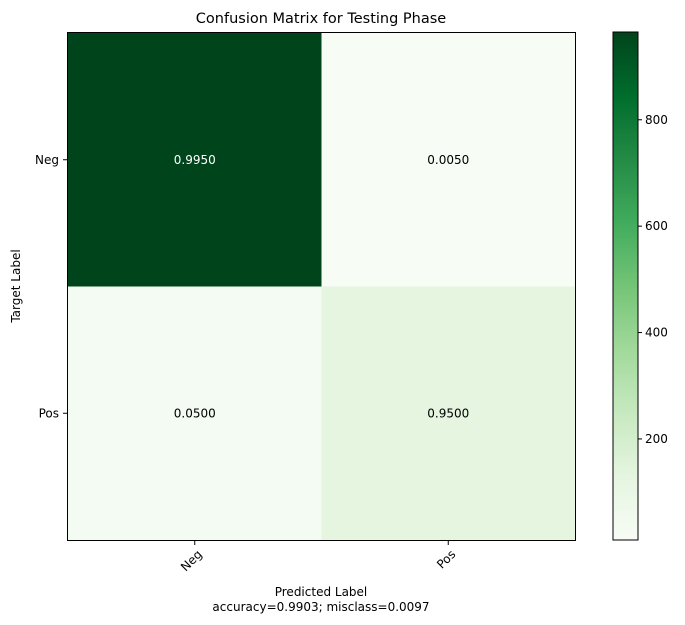  Describe the element at coordinates (446, 559) in the screenshot. I see `x-tick-label: Pos` at that location.